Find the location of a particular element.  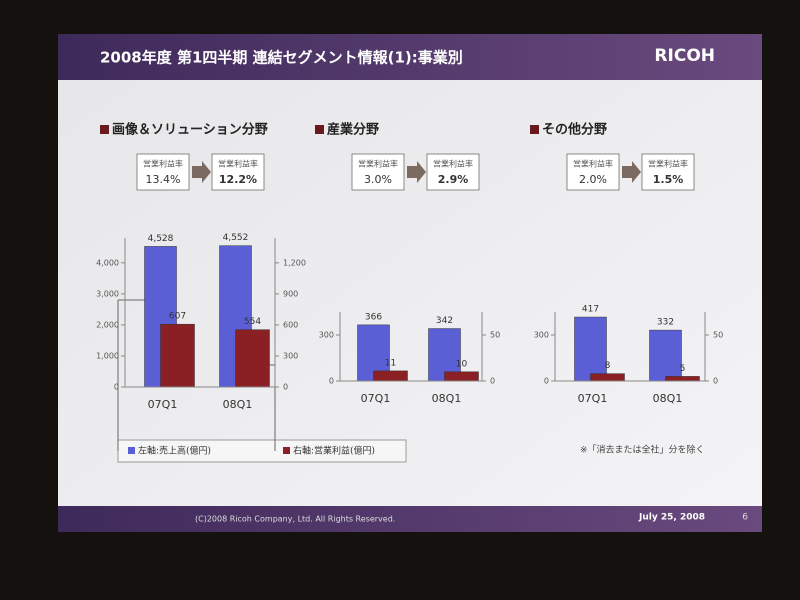

chart-title: 画像＆ソリューション分野 is located at coordinates (190, 130).